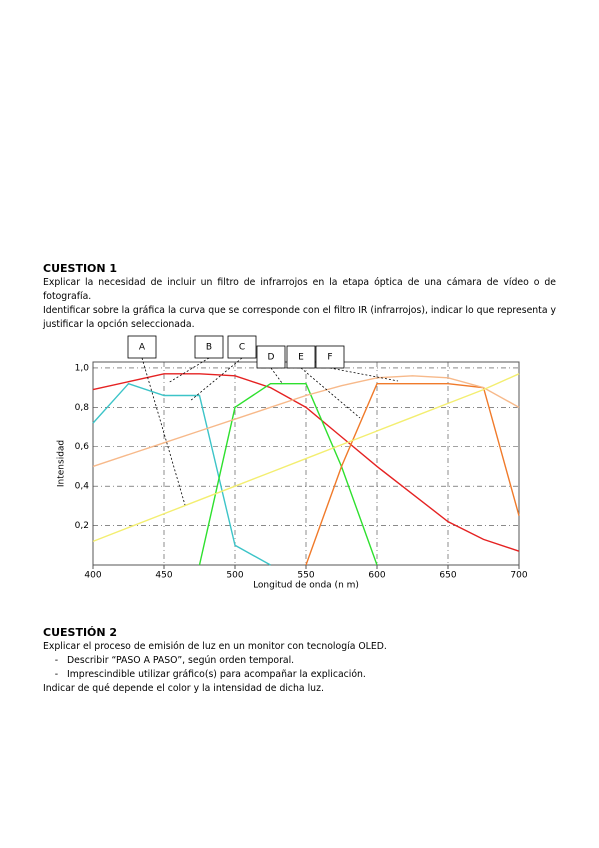 The image size is (599, 848). Describe the element at coordinates (305, 576) in the screenshot. I see `x-tick-label: 550` at that location.